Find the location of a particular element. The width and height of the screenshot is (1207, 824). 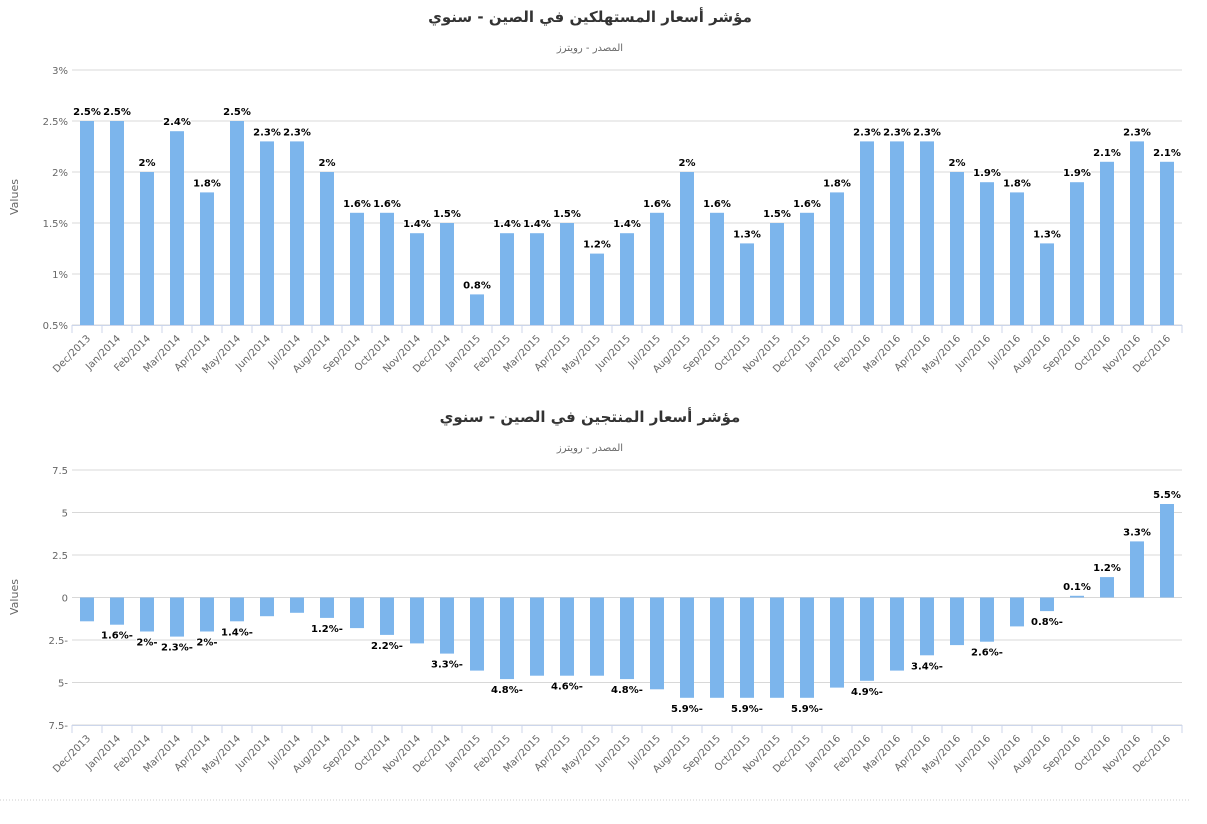

y-tick-label: 0.5% is located at coordinates (55, 326).